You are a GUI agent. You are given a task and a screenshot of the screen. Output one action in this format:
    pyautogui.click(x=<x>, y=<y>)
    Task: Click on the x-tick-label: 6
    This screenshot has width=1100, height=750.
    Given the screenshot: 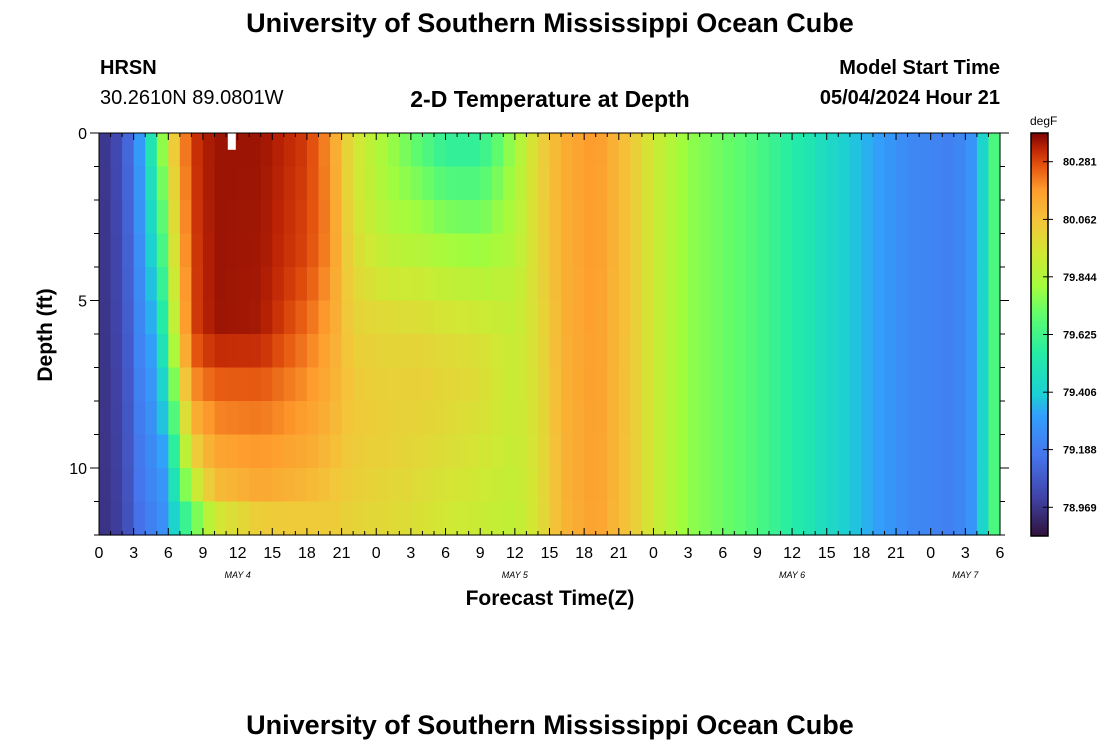 What is the action you would take?
    pyautogui.click(x=722, y=553)
    